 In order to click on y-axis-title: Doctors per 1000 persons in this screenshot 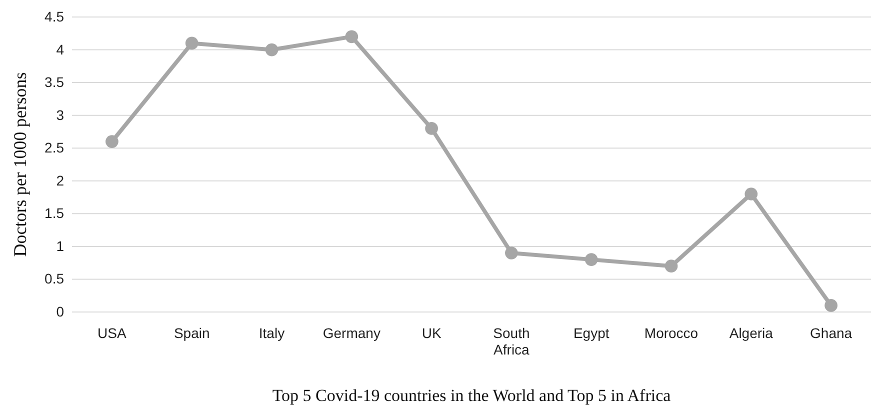, I will do `click(20, 164)`.